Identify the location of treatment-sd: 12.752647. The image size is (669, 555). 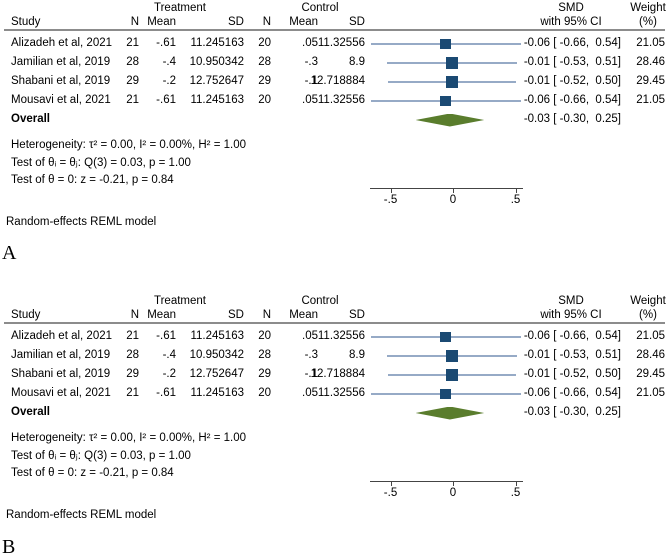
(216, 374).